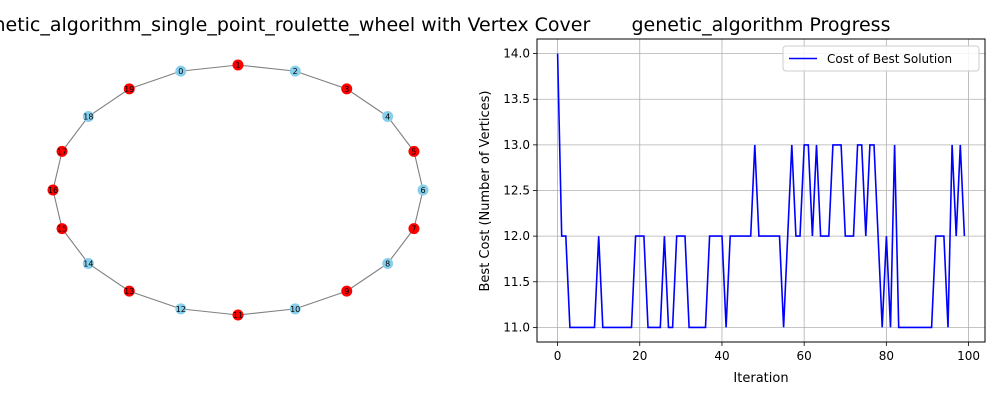 Image resolution: width=1000 pixels, height=400 pixels. I want to click on y-axis-label: Best Cost (Number of Vertices), so click(485, 191).